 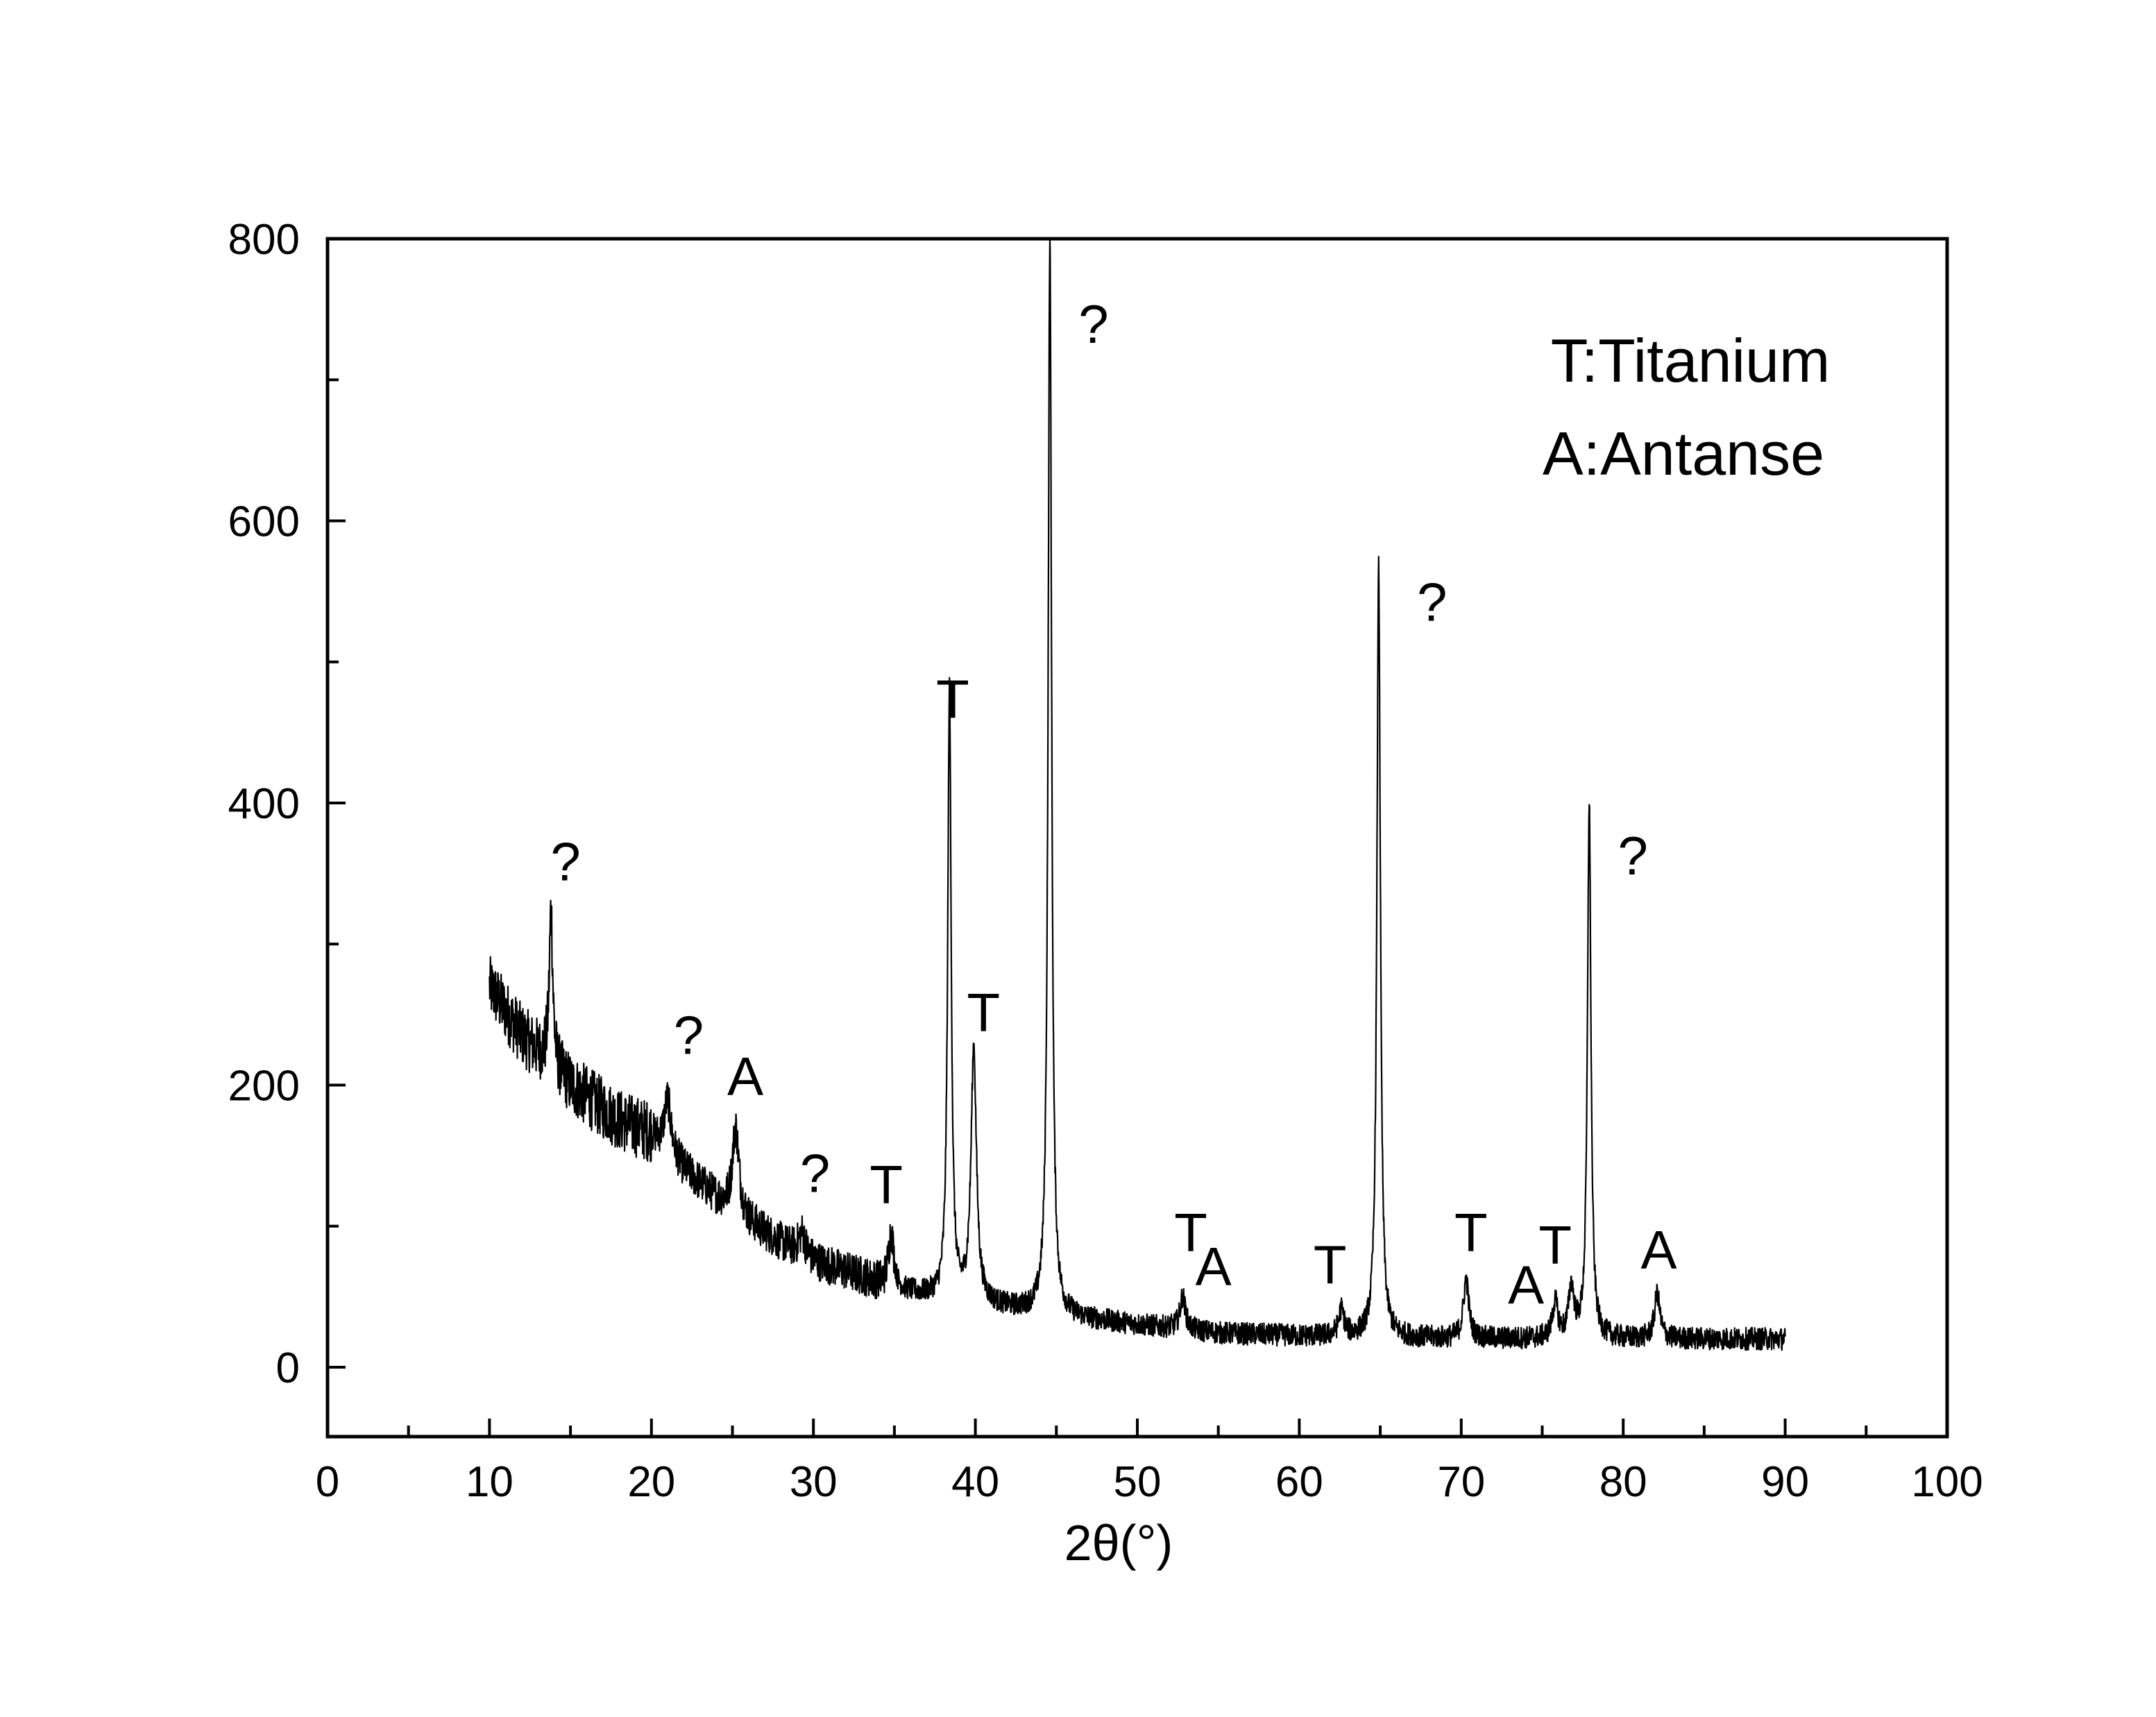 I want to click on x-tick-label: 30, so click(x=814, y=1482).